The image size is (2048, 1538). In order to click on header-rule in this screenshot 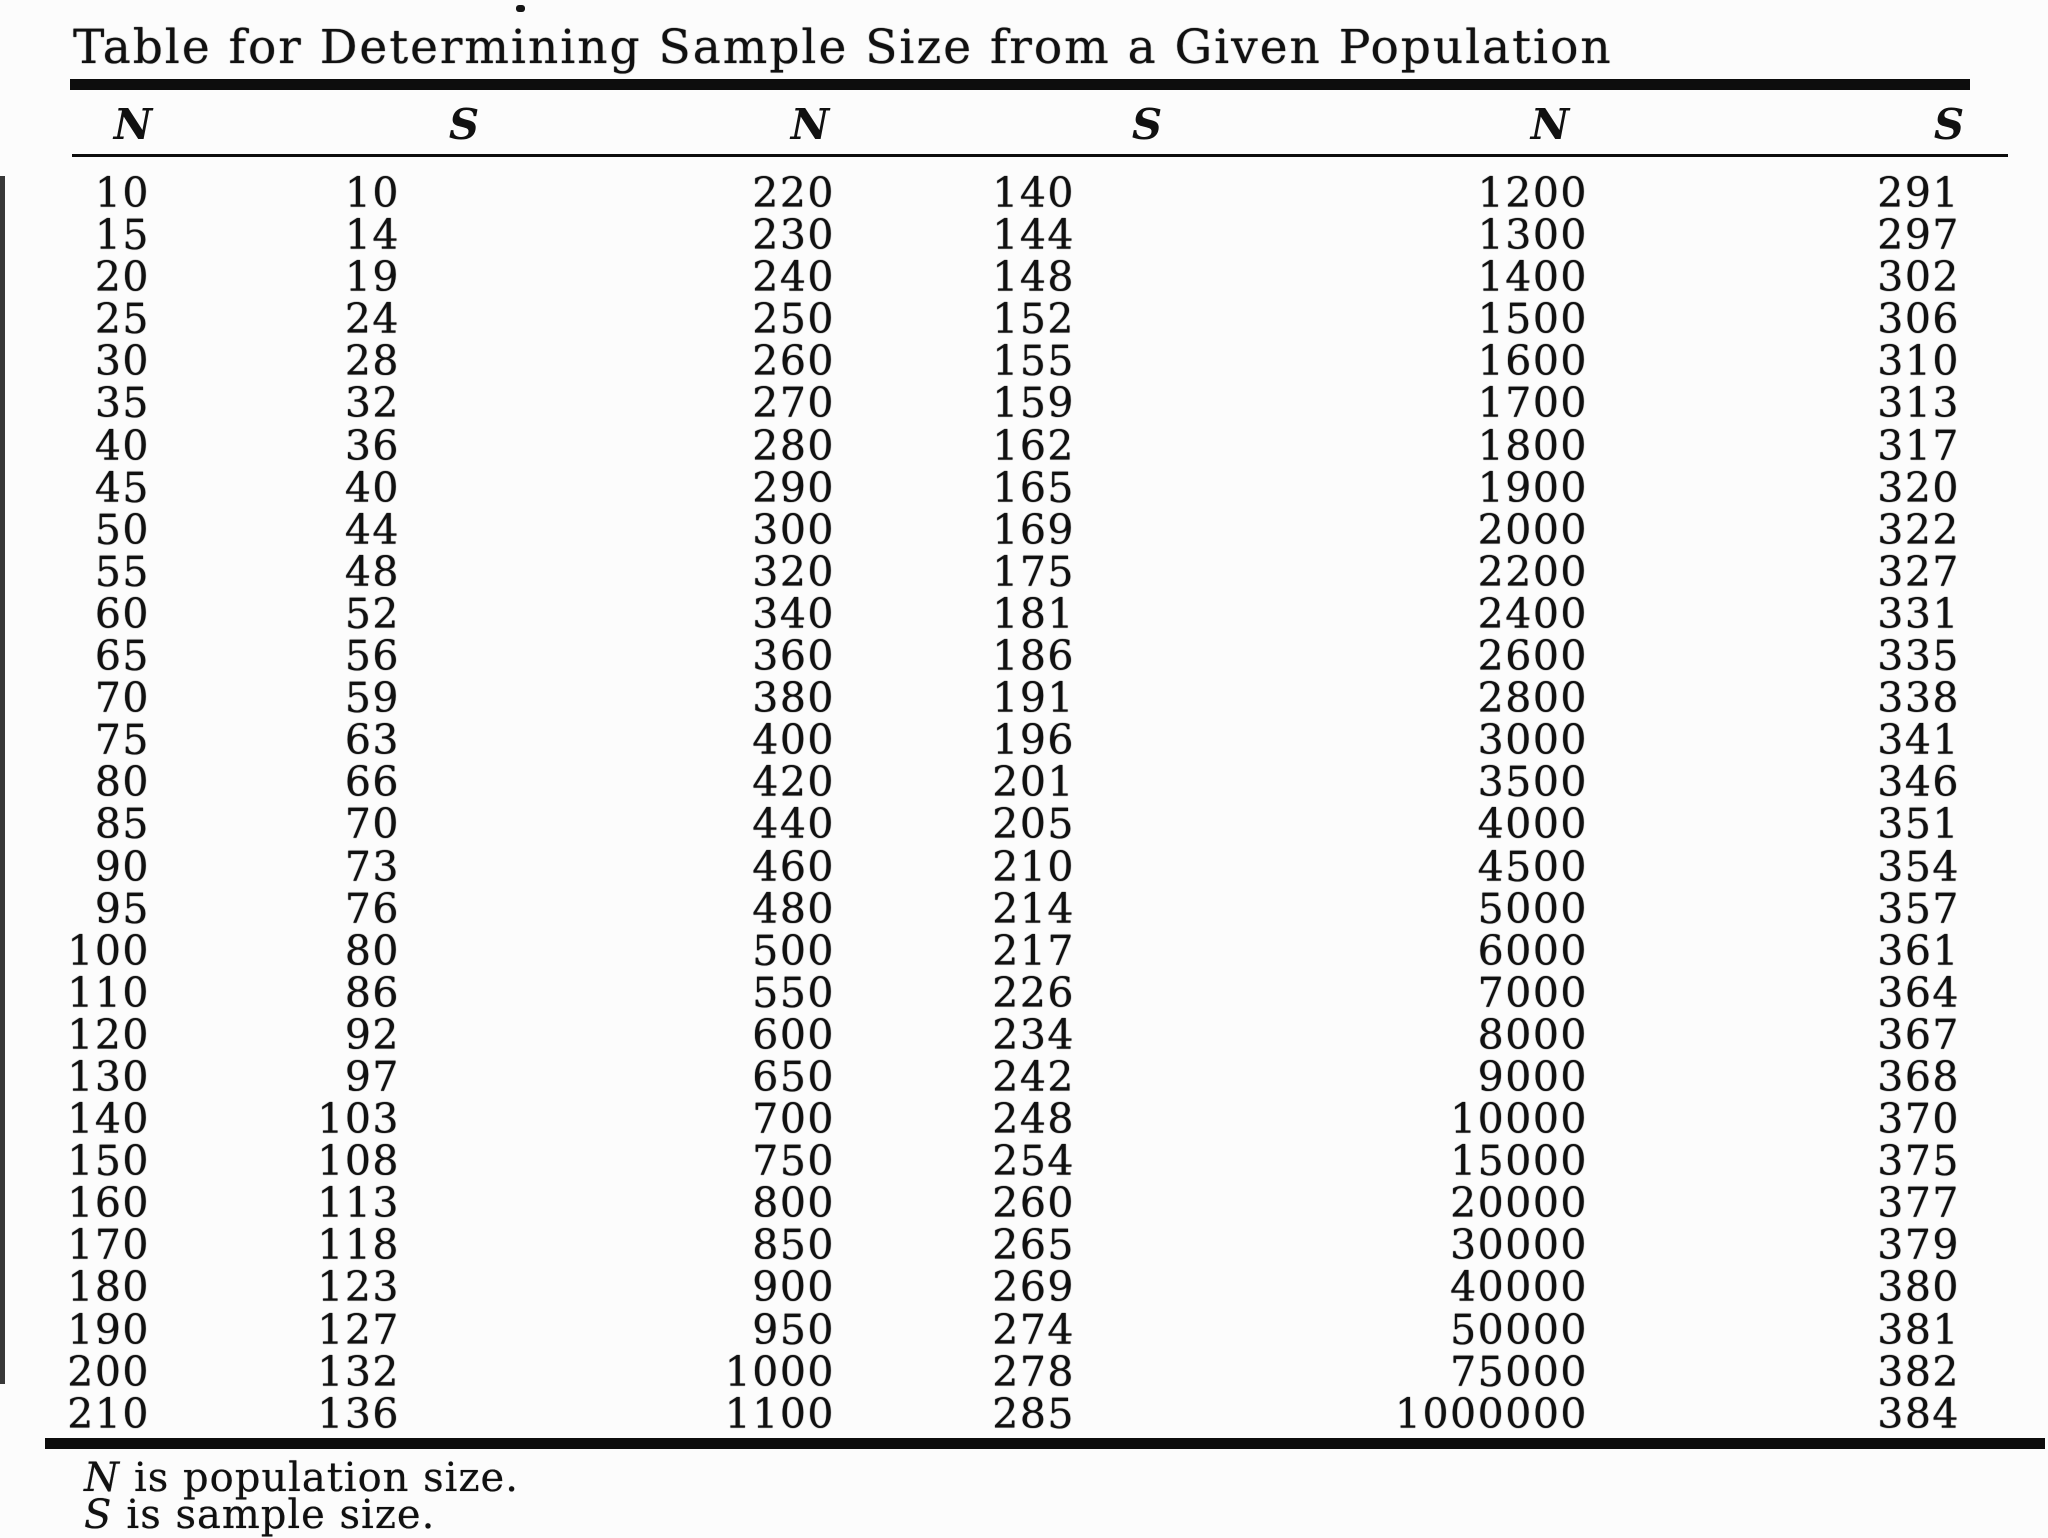, I will do `click(1040, 155)`.